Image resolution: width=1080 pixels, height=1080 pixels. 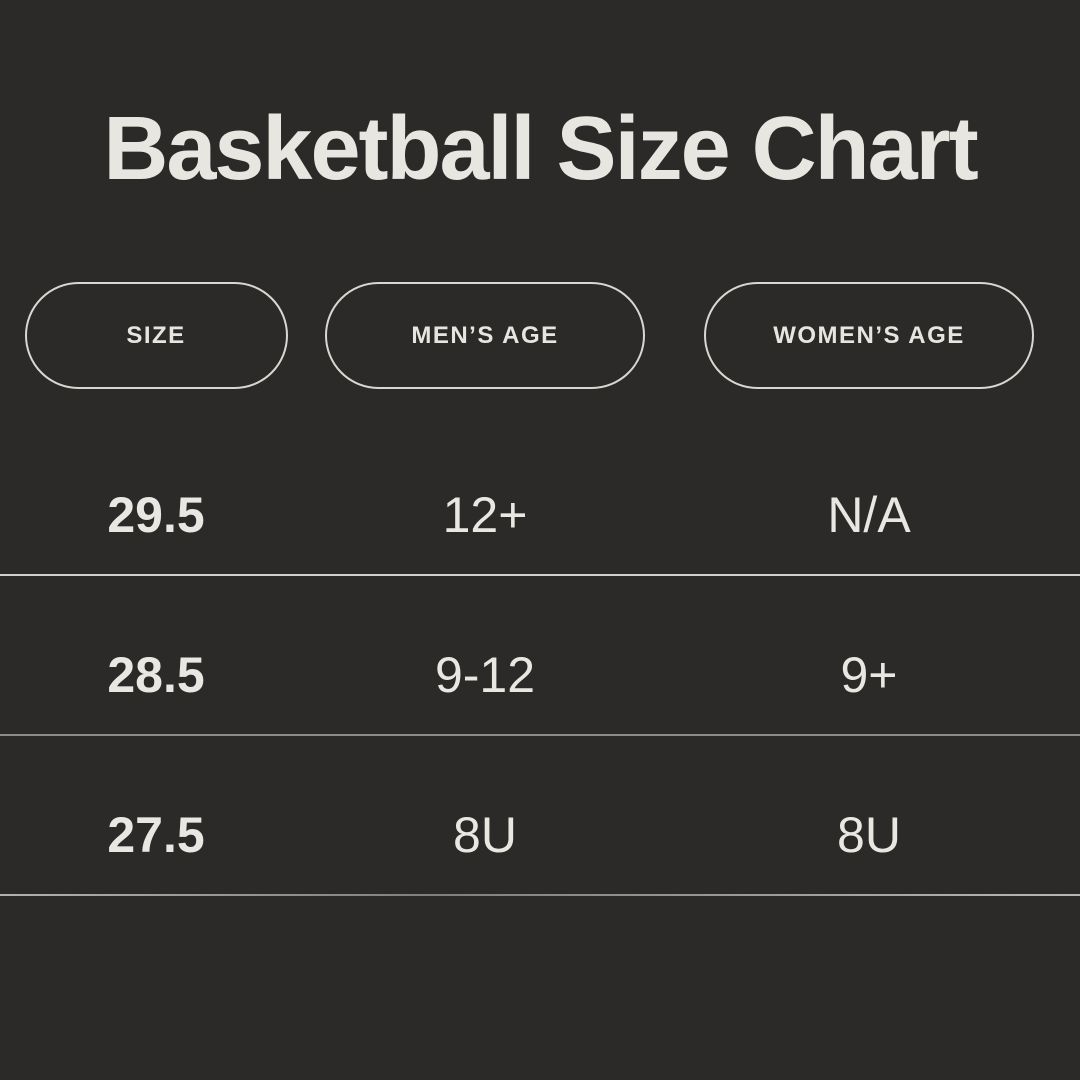 I want to click on cell-womens-age: 9+, so click(x=869, y=675).